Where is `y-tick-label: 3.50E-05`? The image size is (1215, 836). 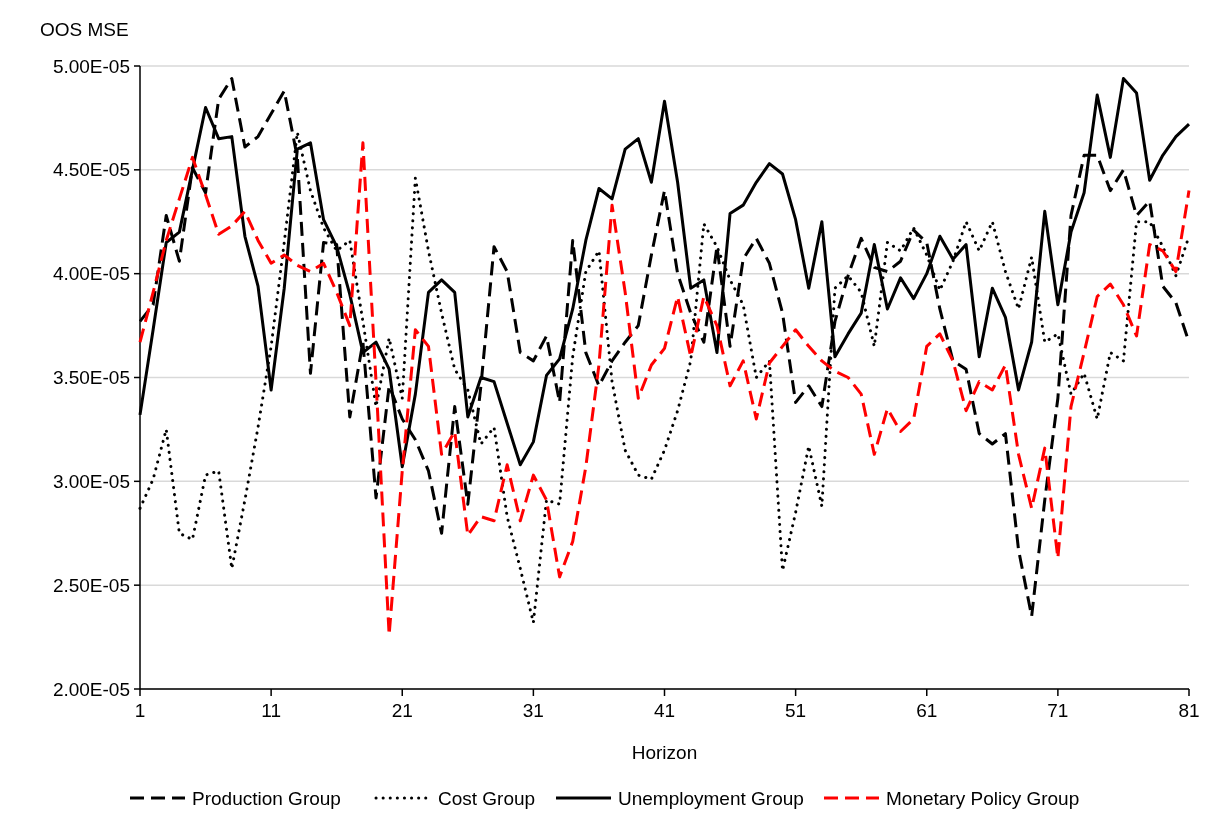
y-tick-label: 3.50E-05 is located at coordinates (91, 378).